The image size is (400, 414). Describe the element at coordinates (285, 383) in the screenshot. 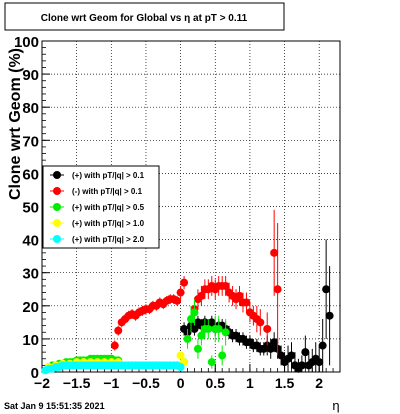

I see `x-tick-label: 1.5` at that location.